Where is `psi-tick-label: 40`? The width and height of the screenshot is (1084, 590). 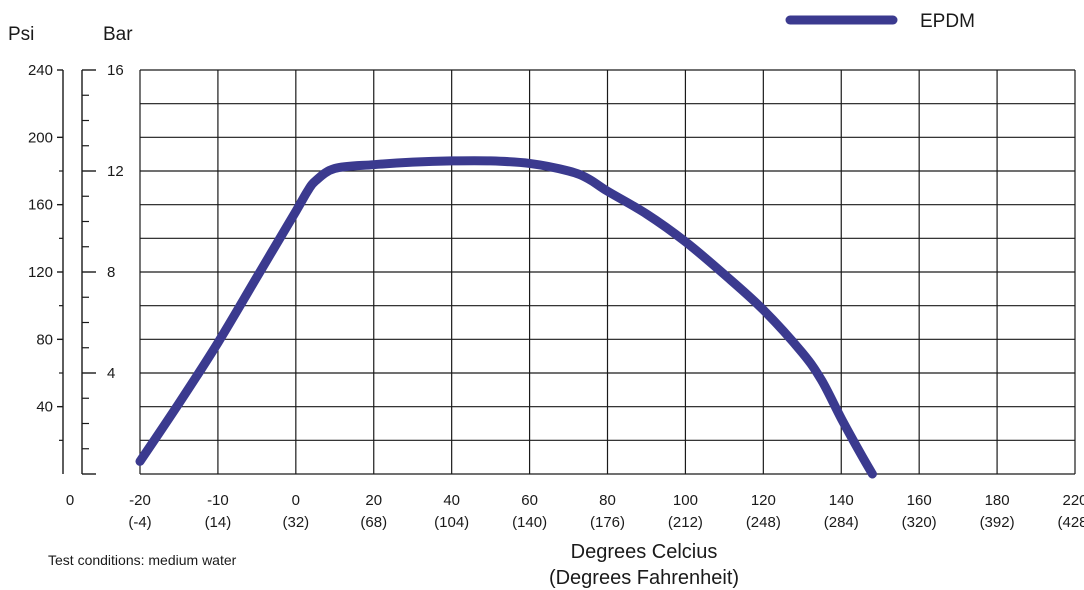
psi-tick-label: 40 is located at coordinates (44, 407).